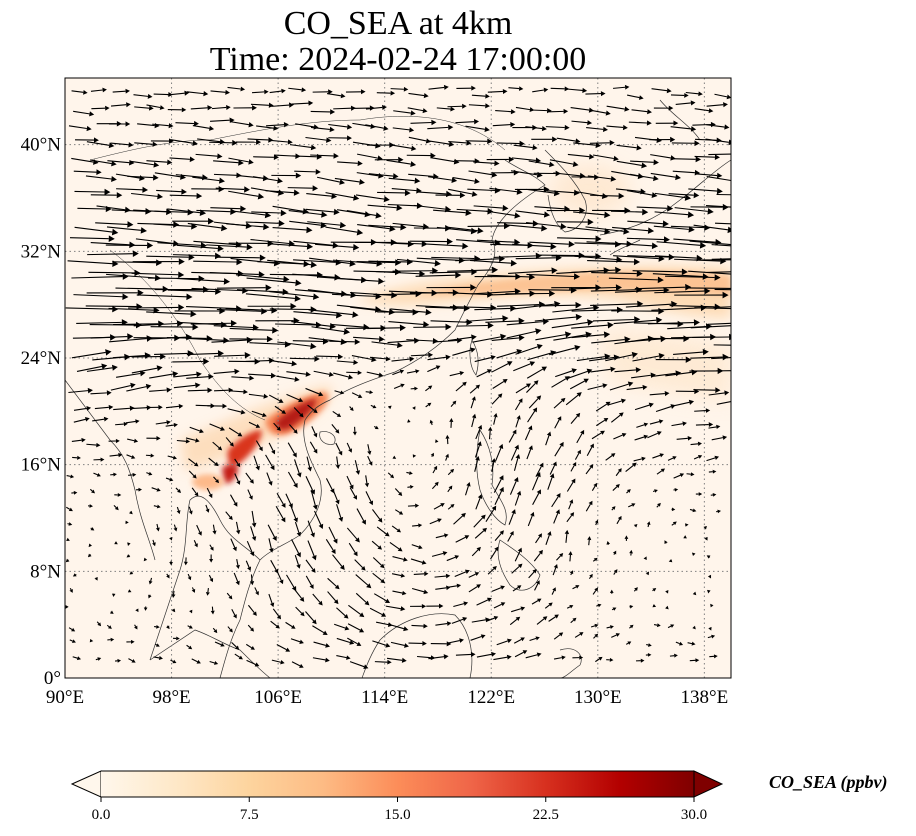 Image resolution: width=916 pixels, height=836 pixels. What do you see at coordinates (41, 145) in the screenshot?
I see `lat-tick-label: 40°N` at bounding box center [41, 145].